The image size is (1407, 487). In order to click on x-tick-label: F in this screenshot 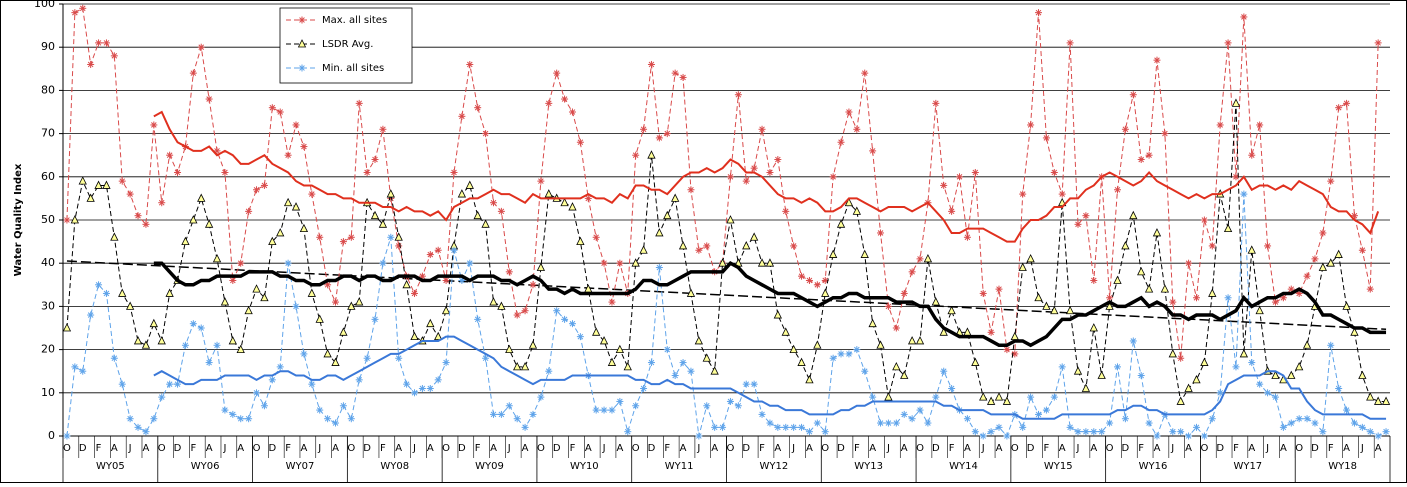, I will do `click(1141, 448)`.